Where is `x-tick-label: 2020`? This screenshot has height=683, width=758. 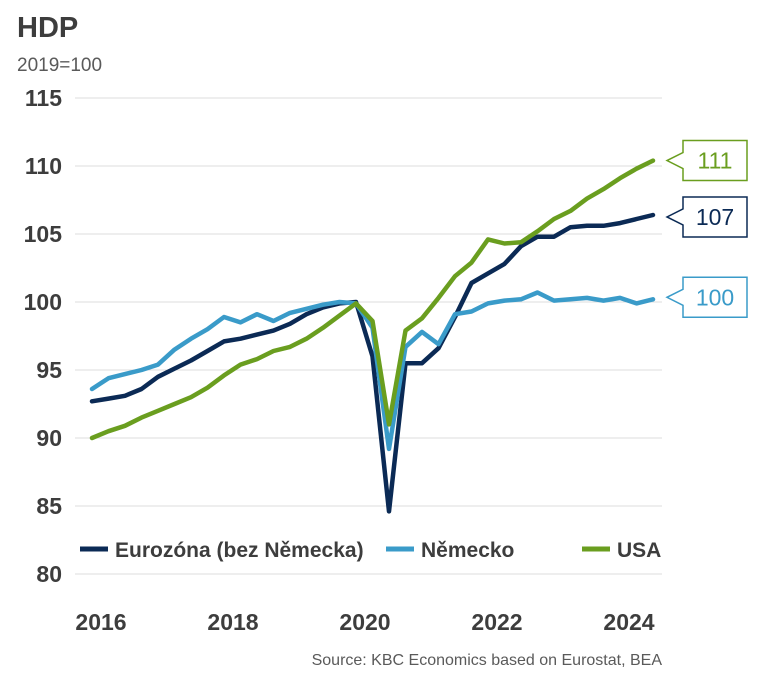 x-tick-label: 2020 is located at coordinates (364, 622).